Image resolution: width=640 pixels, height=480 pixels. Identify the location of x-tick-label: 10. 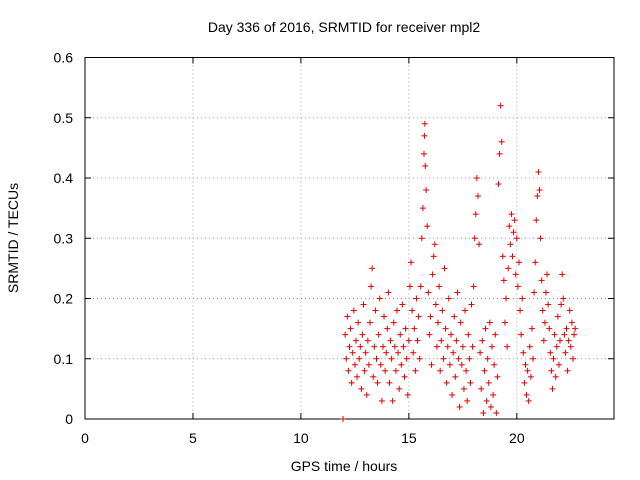
(301, 438).